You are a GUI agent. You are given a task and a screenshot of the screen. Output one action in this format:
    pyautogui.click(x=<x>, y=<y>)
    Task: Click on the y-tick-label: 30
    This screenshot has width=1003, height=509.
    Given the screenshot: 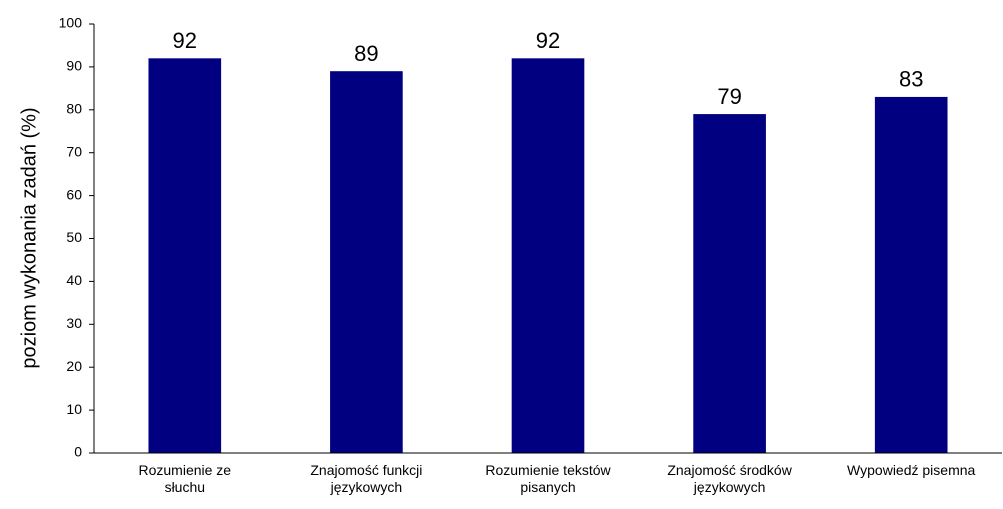 What is the action you would take?
    pyautogui.click(x=74, y=323)
    